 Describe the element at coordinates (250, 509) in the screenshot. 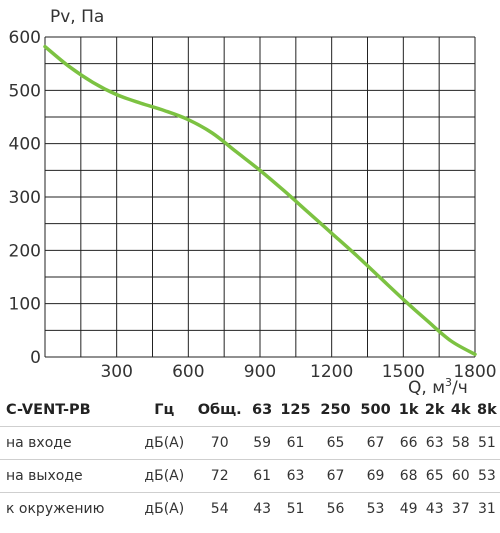

I see `table-row: к окружению дБ(А) 54 43 51 56 53 49 43 37 31` at that location.